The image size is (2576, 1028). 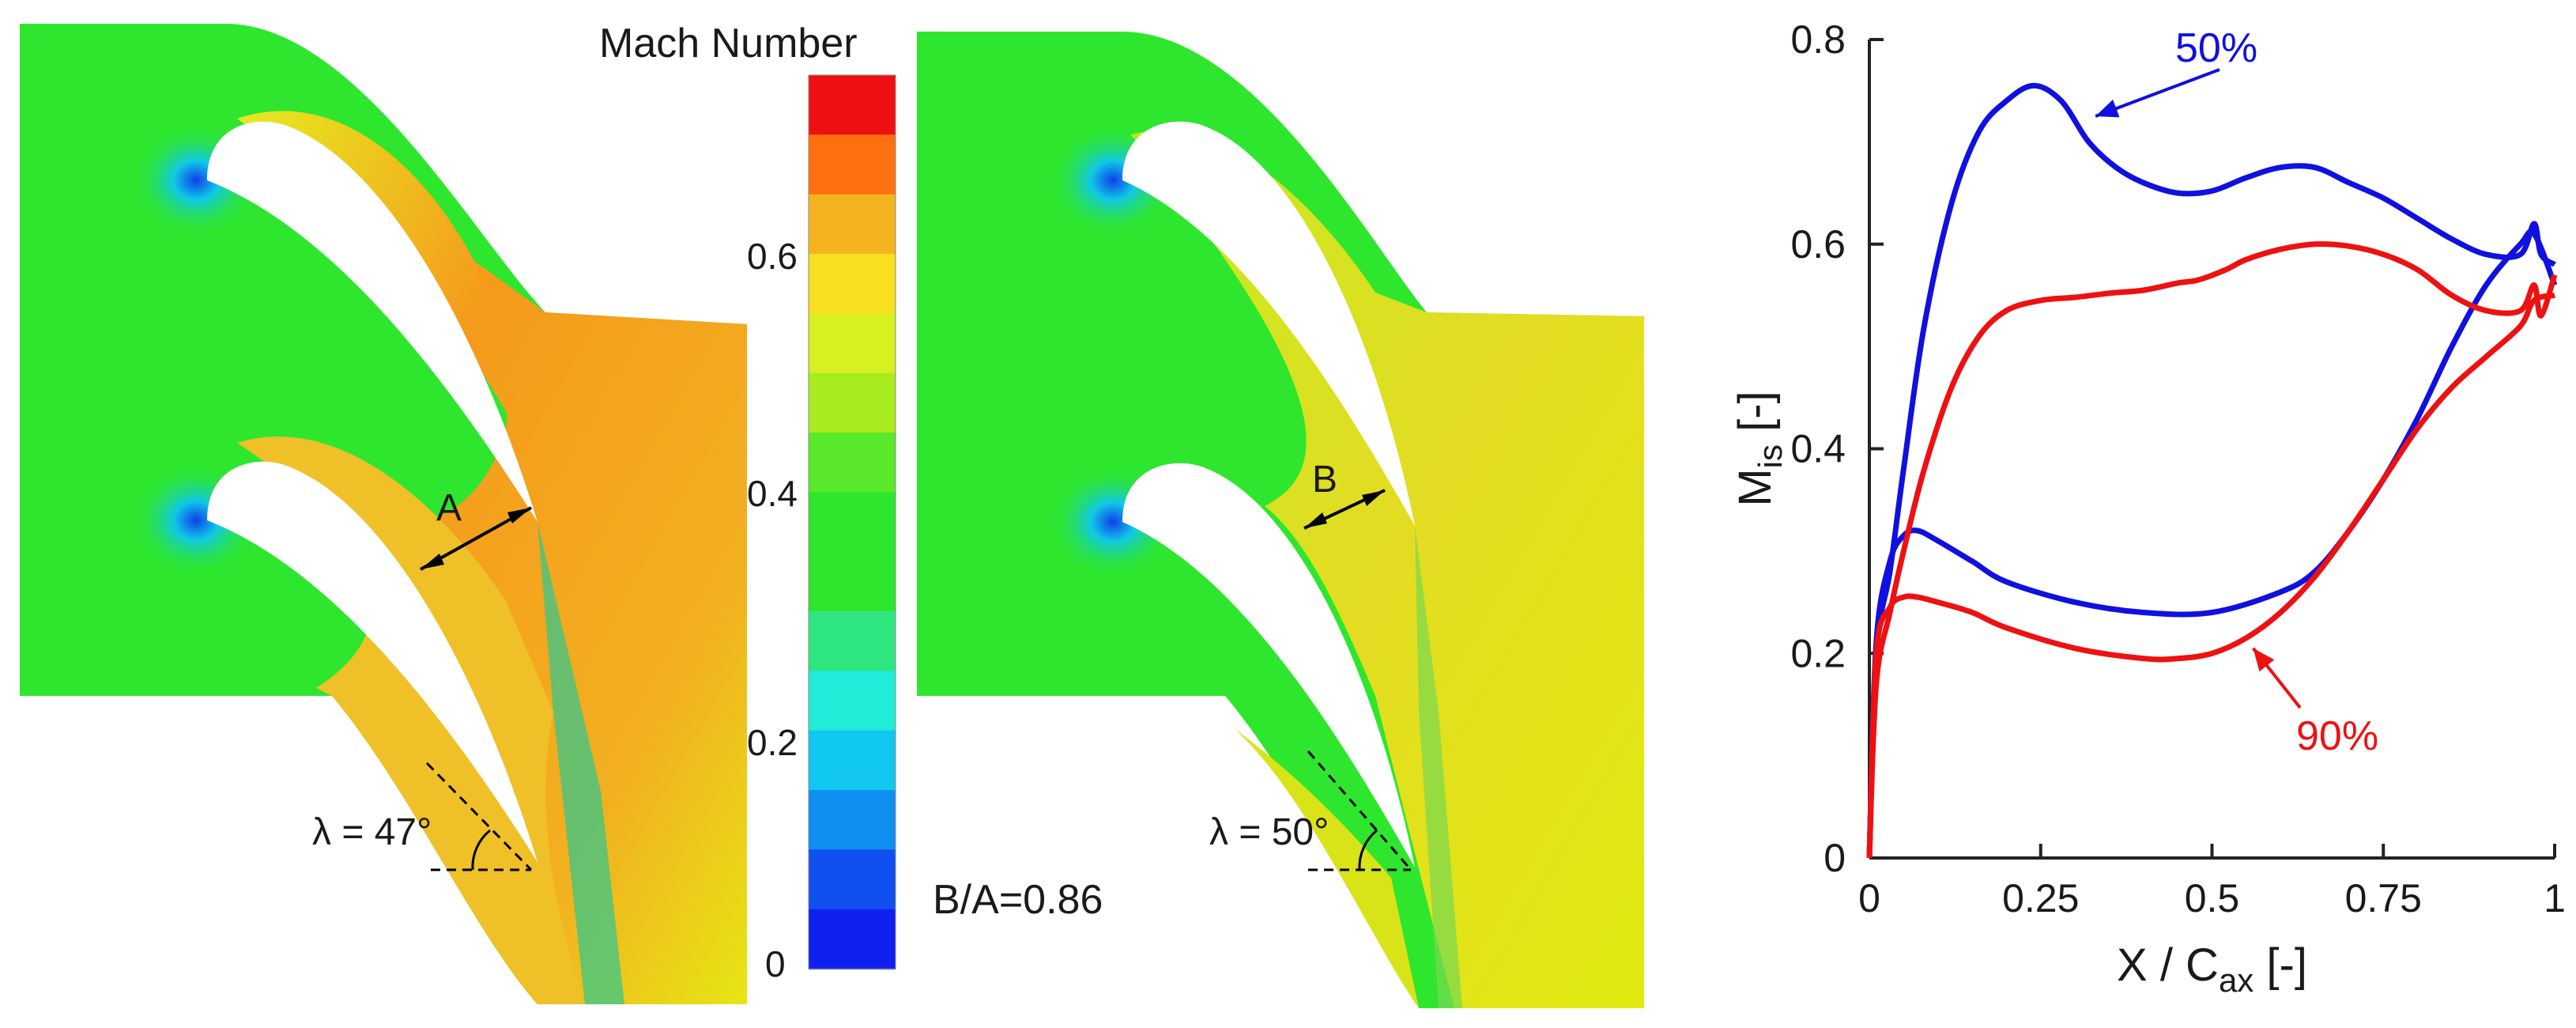 What do you see at coordinates (1359, 810) in the screenshot?
I see `angle-dash-diagonal-right` at bounding box center [1359, 810].